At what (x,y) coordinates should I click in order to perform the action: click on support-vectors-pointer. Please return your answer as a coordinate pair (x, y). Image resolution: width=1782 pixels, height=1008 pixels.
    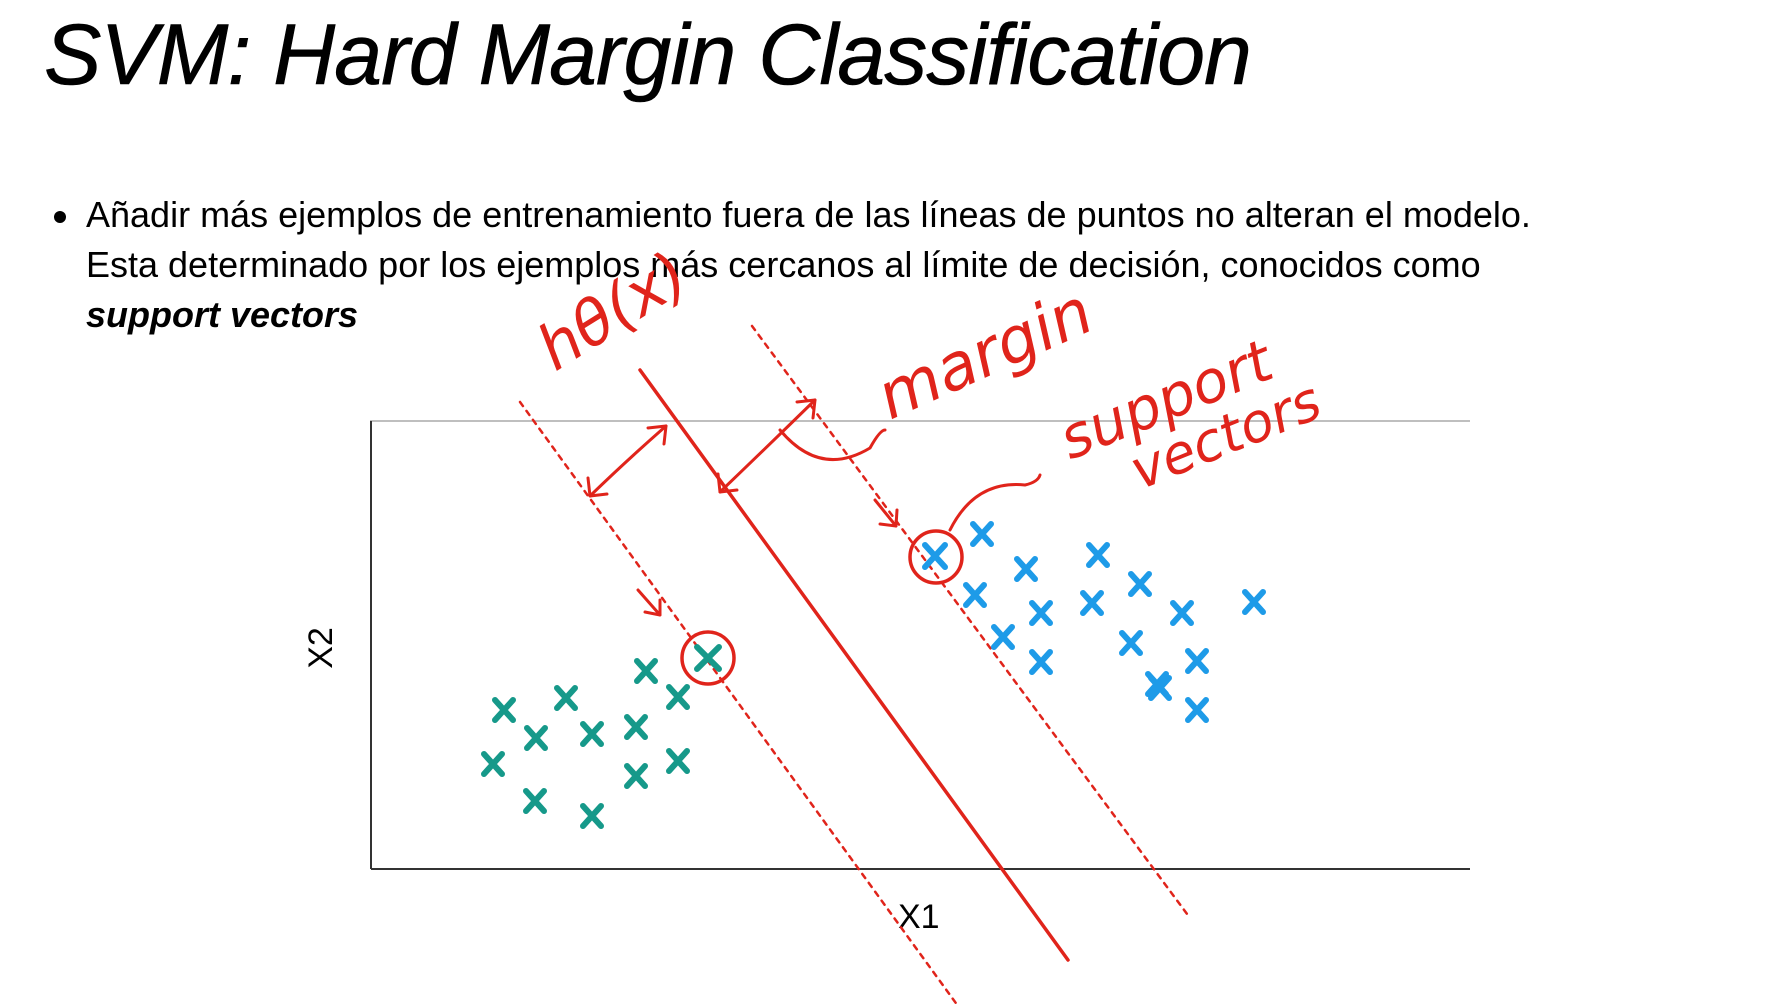
    Looking at the image, I should click on (995, 502).